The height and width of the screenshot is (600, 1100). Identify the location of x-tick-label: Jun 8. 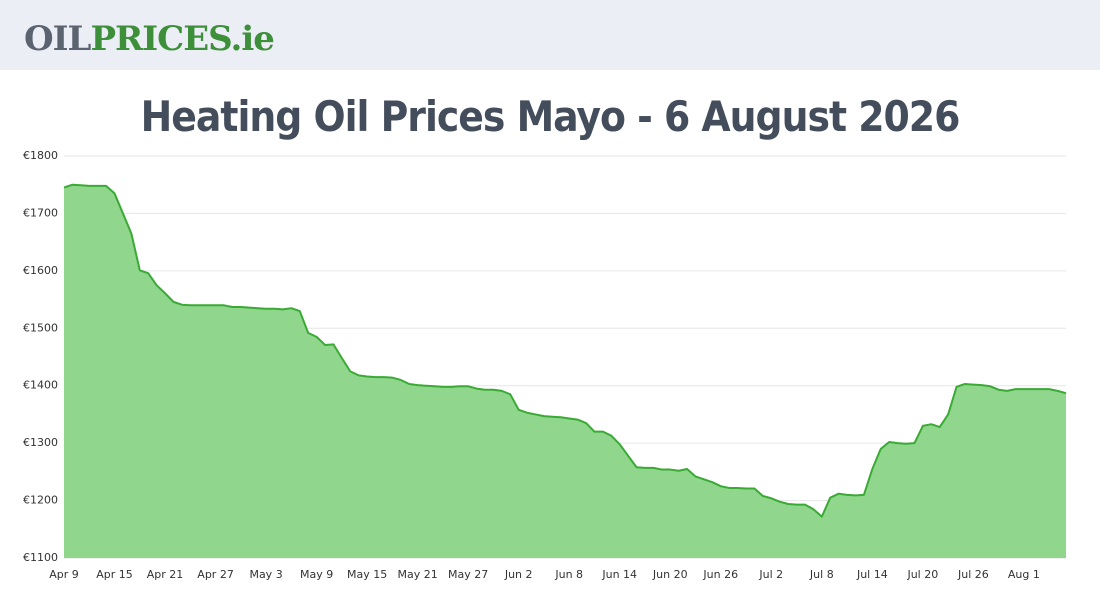
(568, 574).